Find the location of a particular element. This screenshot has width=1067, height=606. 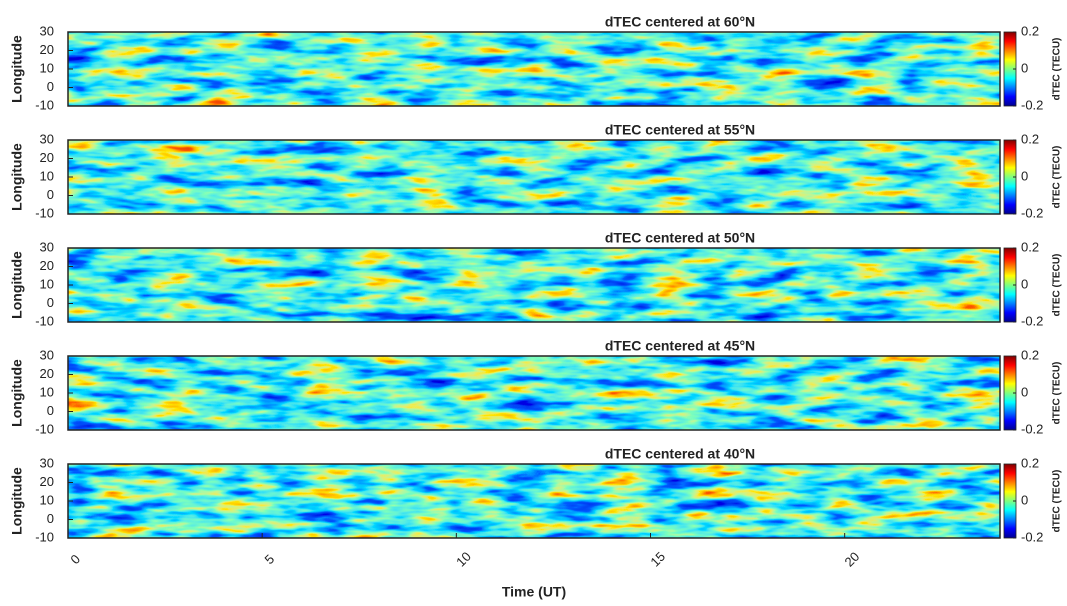

panel-title: dTEC centered at 45°N is located at coordinates (680, 346).